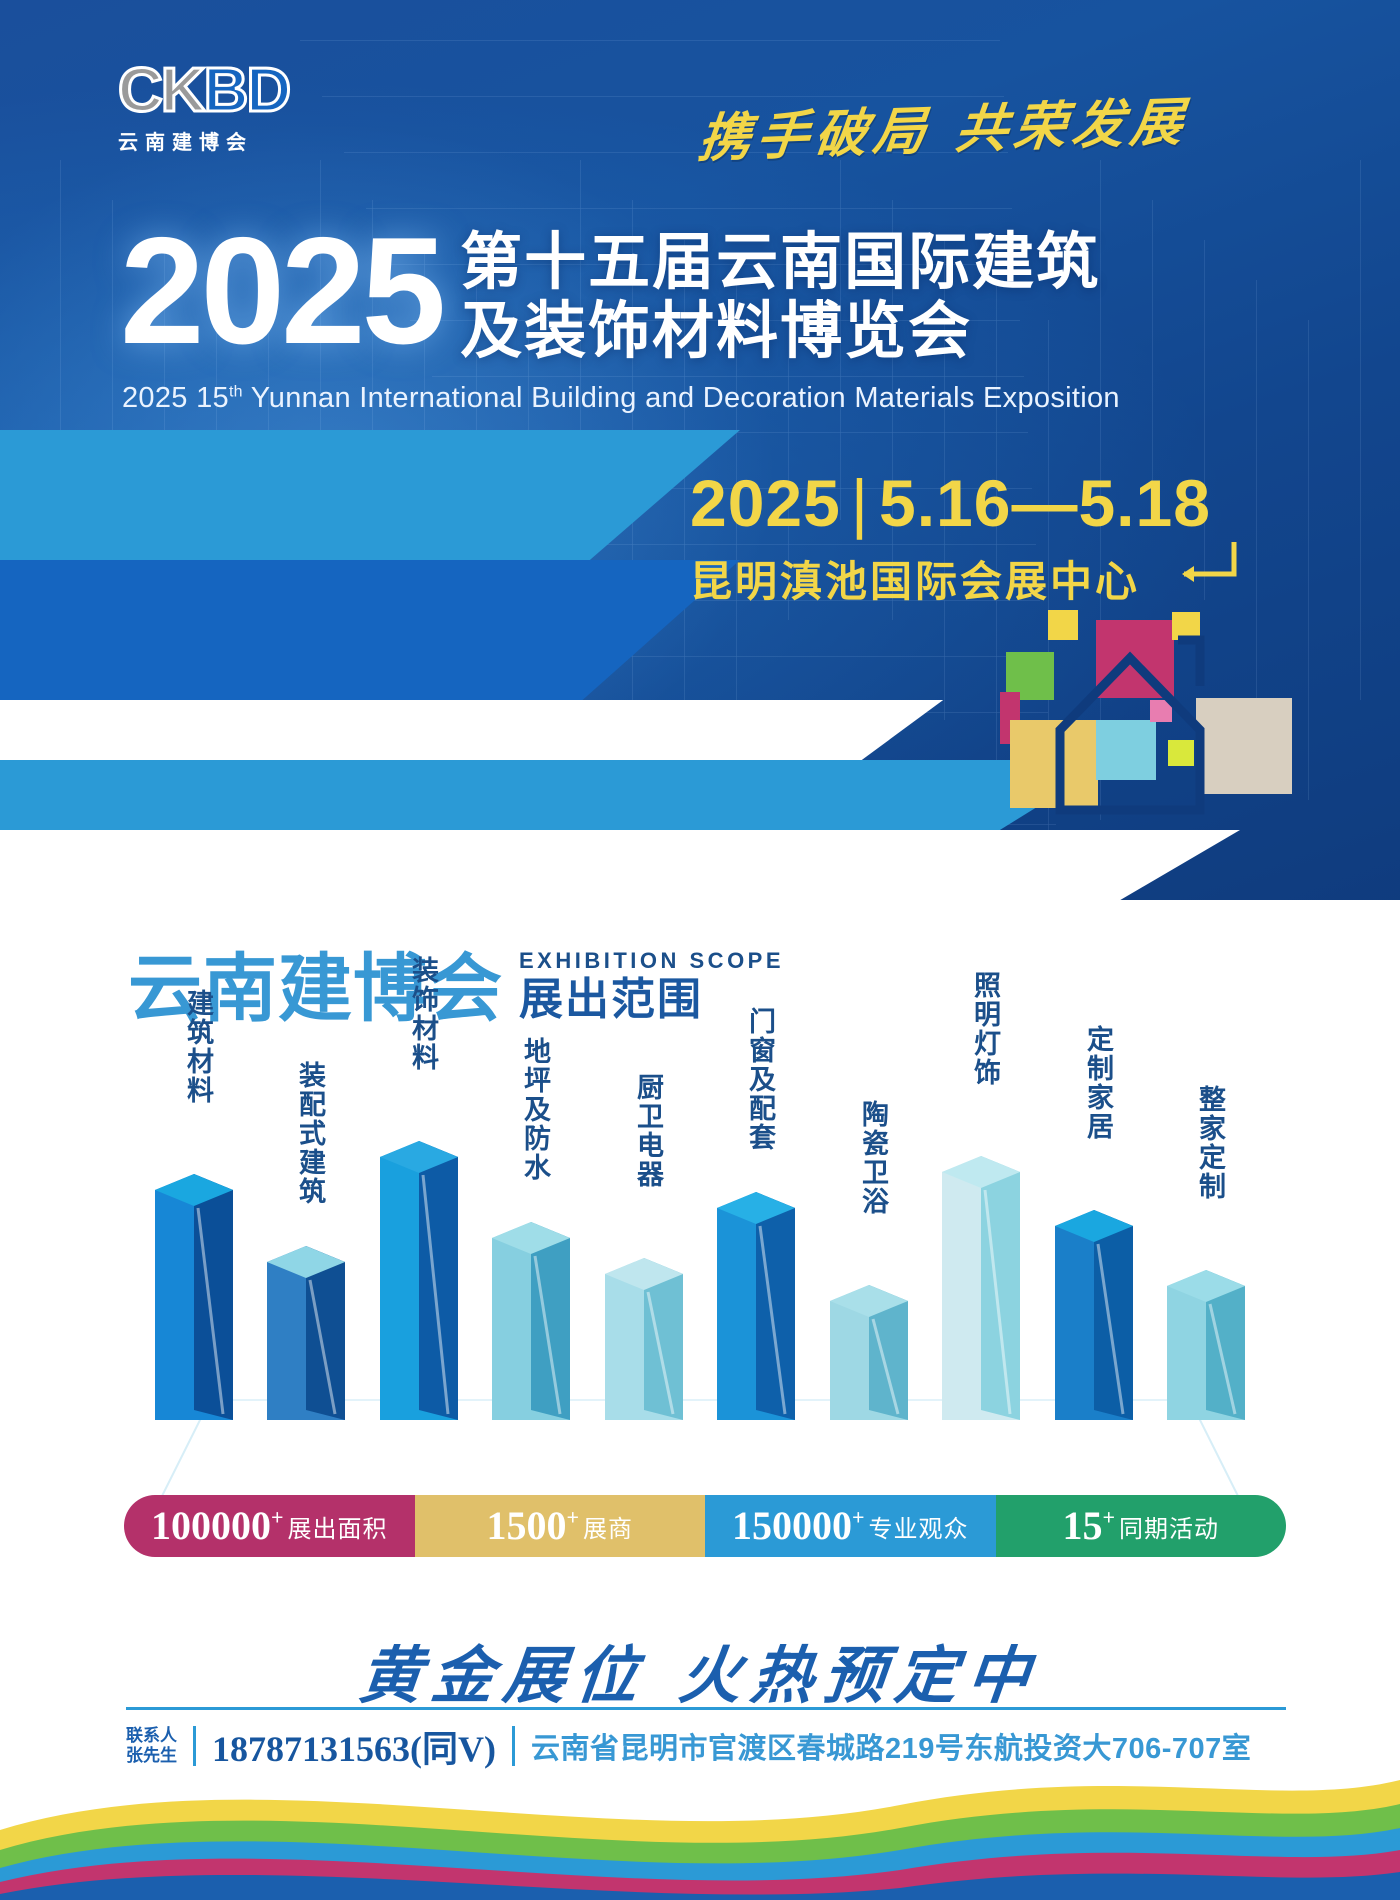 The height and width of the screenshot is (1900, 1400). What do you see at coordinates (891, 1749) in the screenshot?
I see `contact-address: 云南省昆明市官渡区春城路219号东航投资大706-707室` at bounding box center [891, 1749].